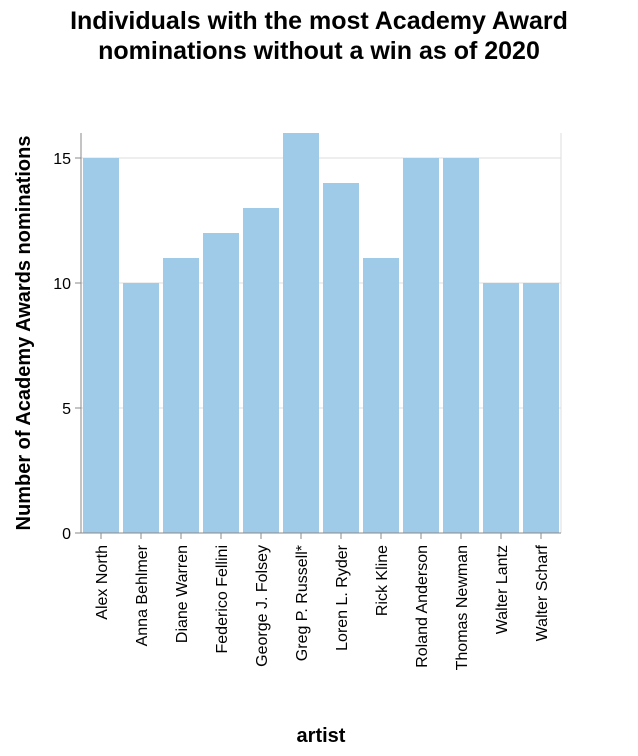 The image size is (638, 756). Describe the element at coordinates (462, 607) in the screenshot. I see `x-tick-label: Thomas Newman` at that location.